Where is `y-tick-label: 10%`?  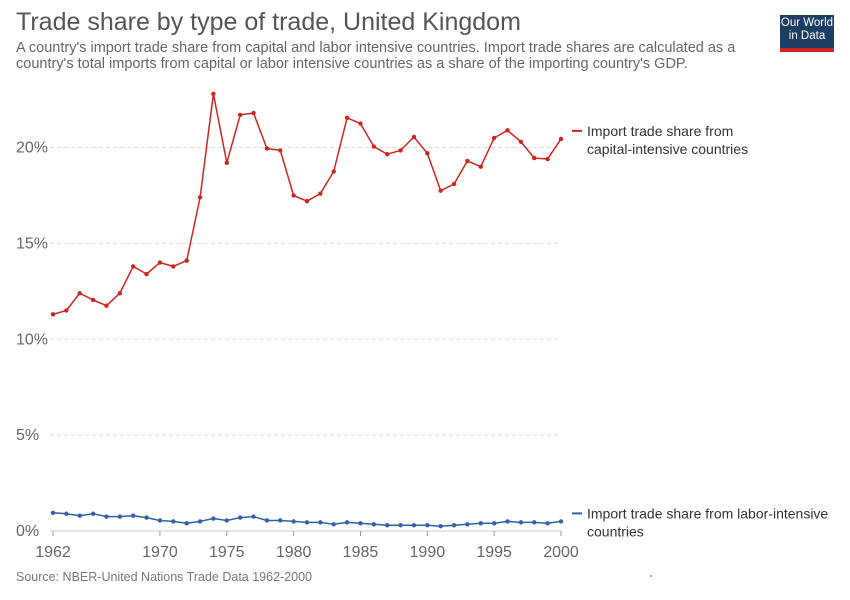
y-tick-label: 10% is located at coordinates (32, 339).